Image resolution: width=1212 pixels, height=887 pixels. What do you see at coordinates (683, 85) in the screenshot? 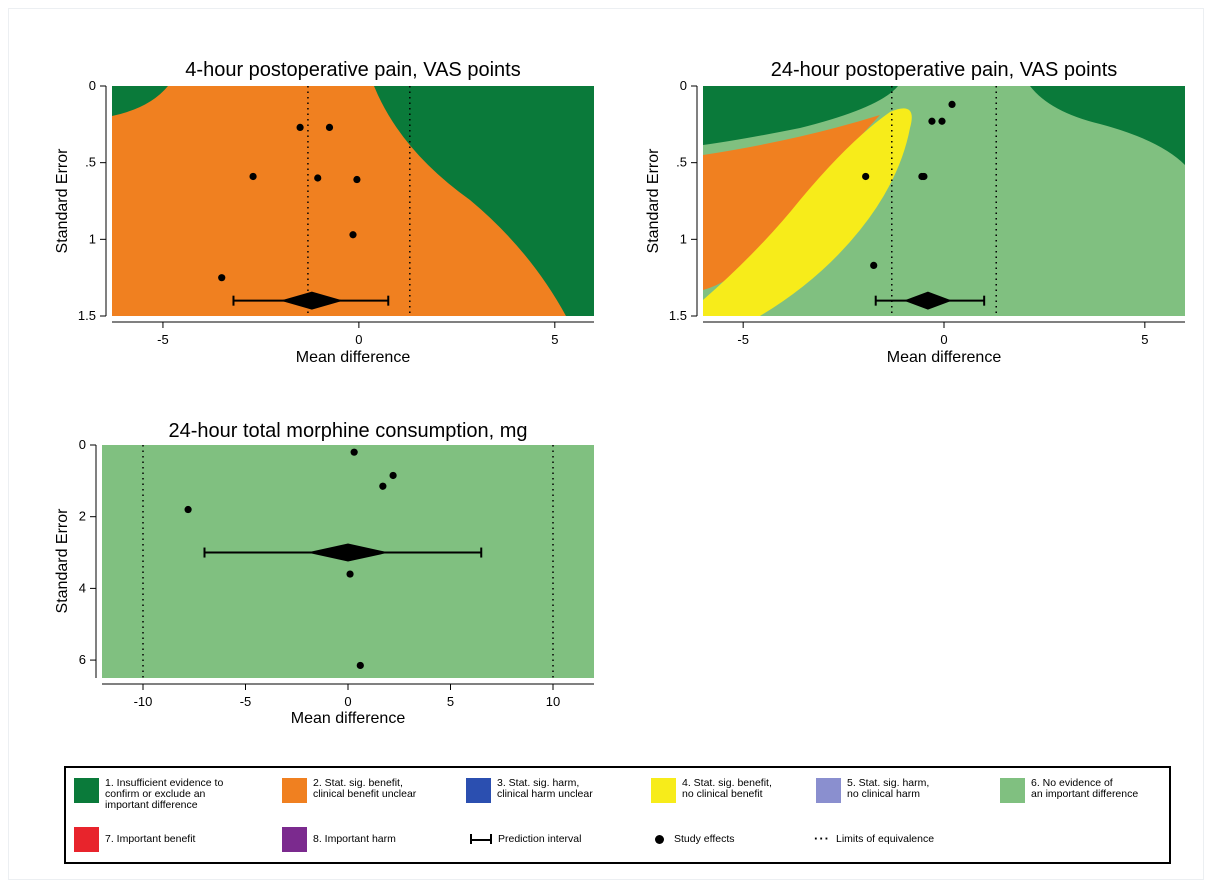
I see `plot-24h-ytick-label-0: 0` at bounding box center [683, 85].